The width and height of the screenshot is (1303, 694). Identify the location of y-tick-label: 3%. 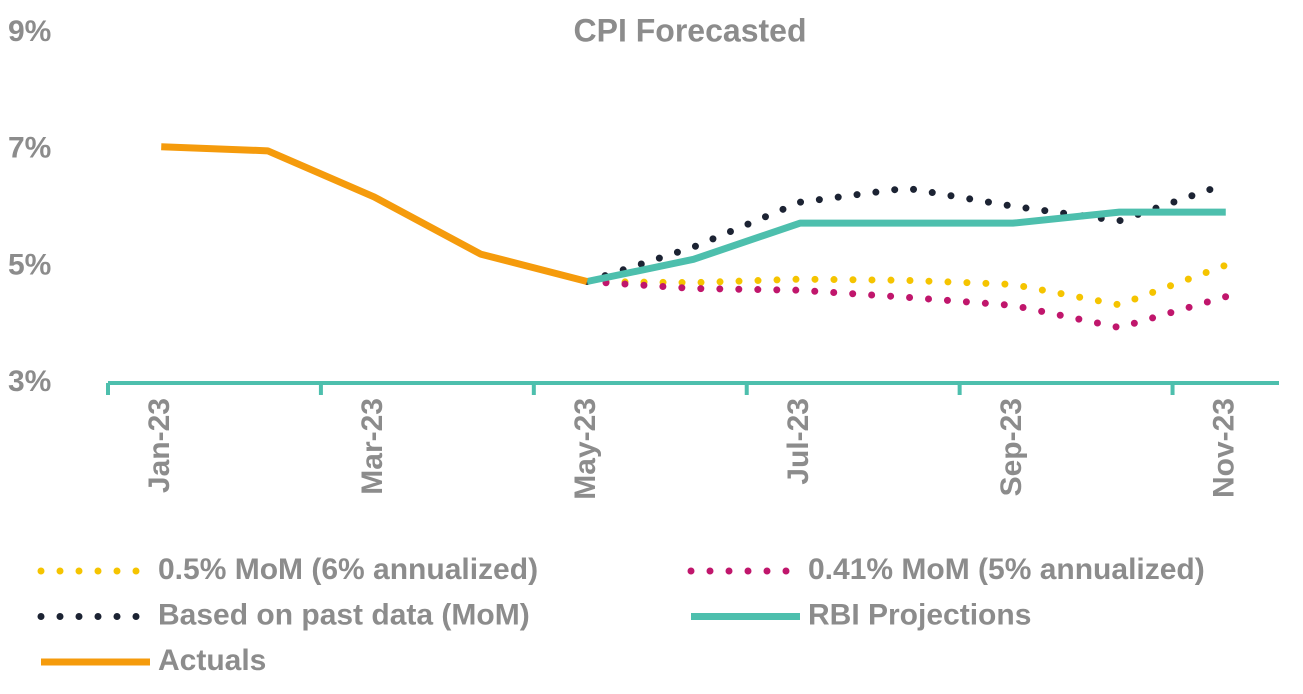
(29, 381).